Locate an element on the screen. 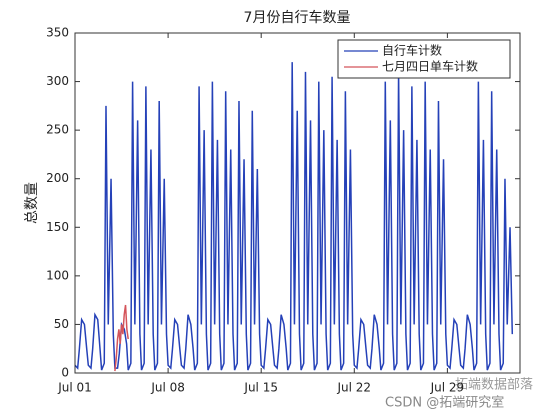 This screenshot has width=560, height=420. series-line is located at coordinates (121, 338).